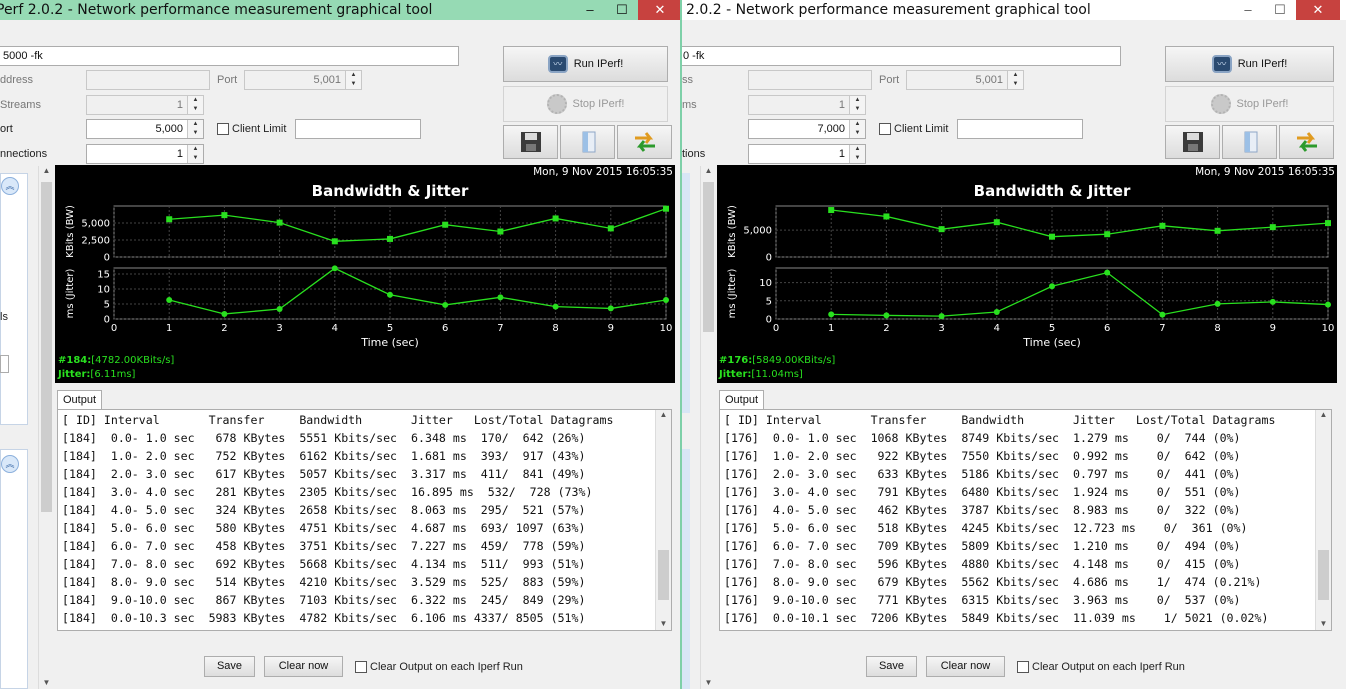 The height and width of the screenshot is (689, 1346). What do you see at coordinates (1052, 191) in the screenshot?
I see `chart-title: Bandwidth & Jitter` at bounding box center [1052, 191].